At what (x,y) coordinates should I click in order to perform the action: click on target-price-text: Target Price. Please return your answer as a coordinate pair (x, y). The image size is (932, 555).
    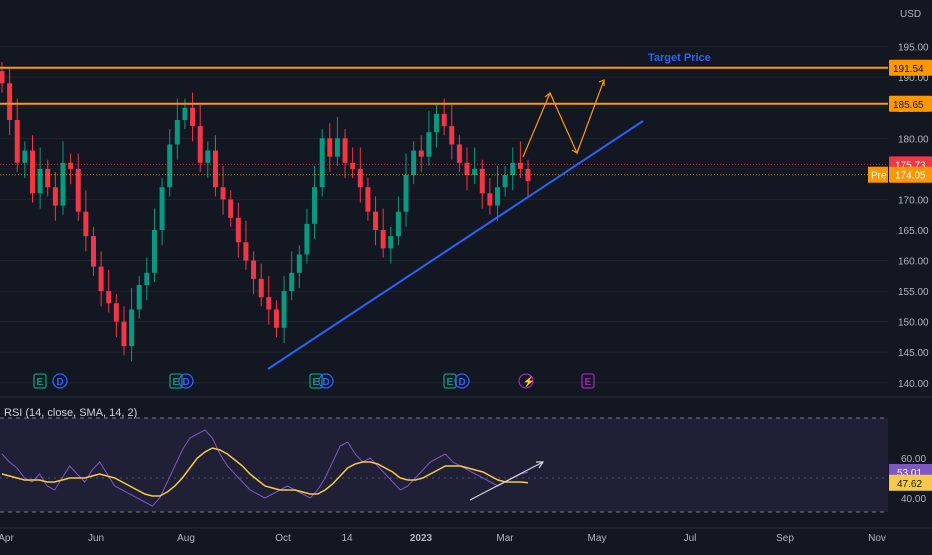
    Looking at the image, I should click on (679, 58).